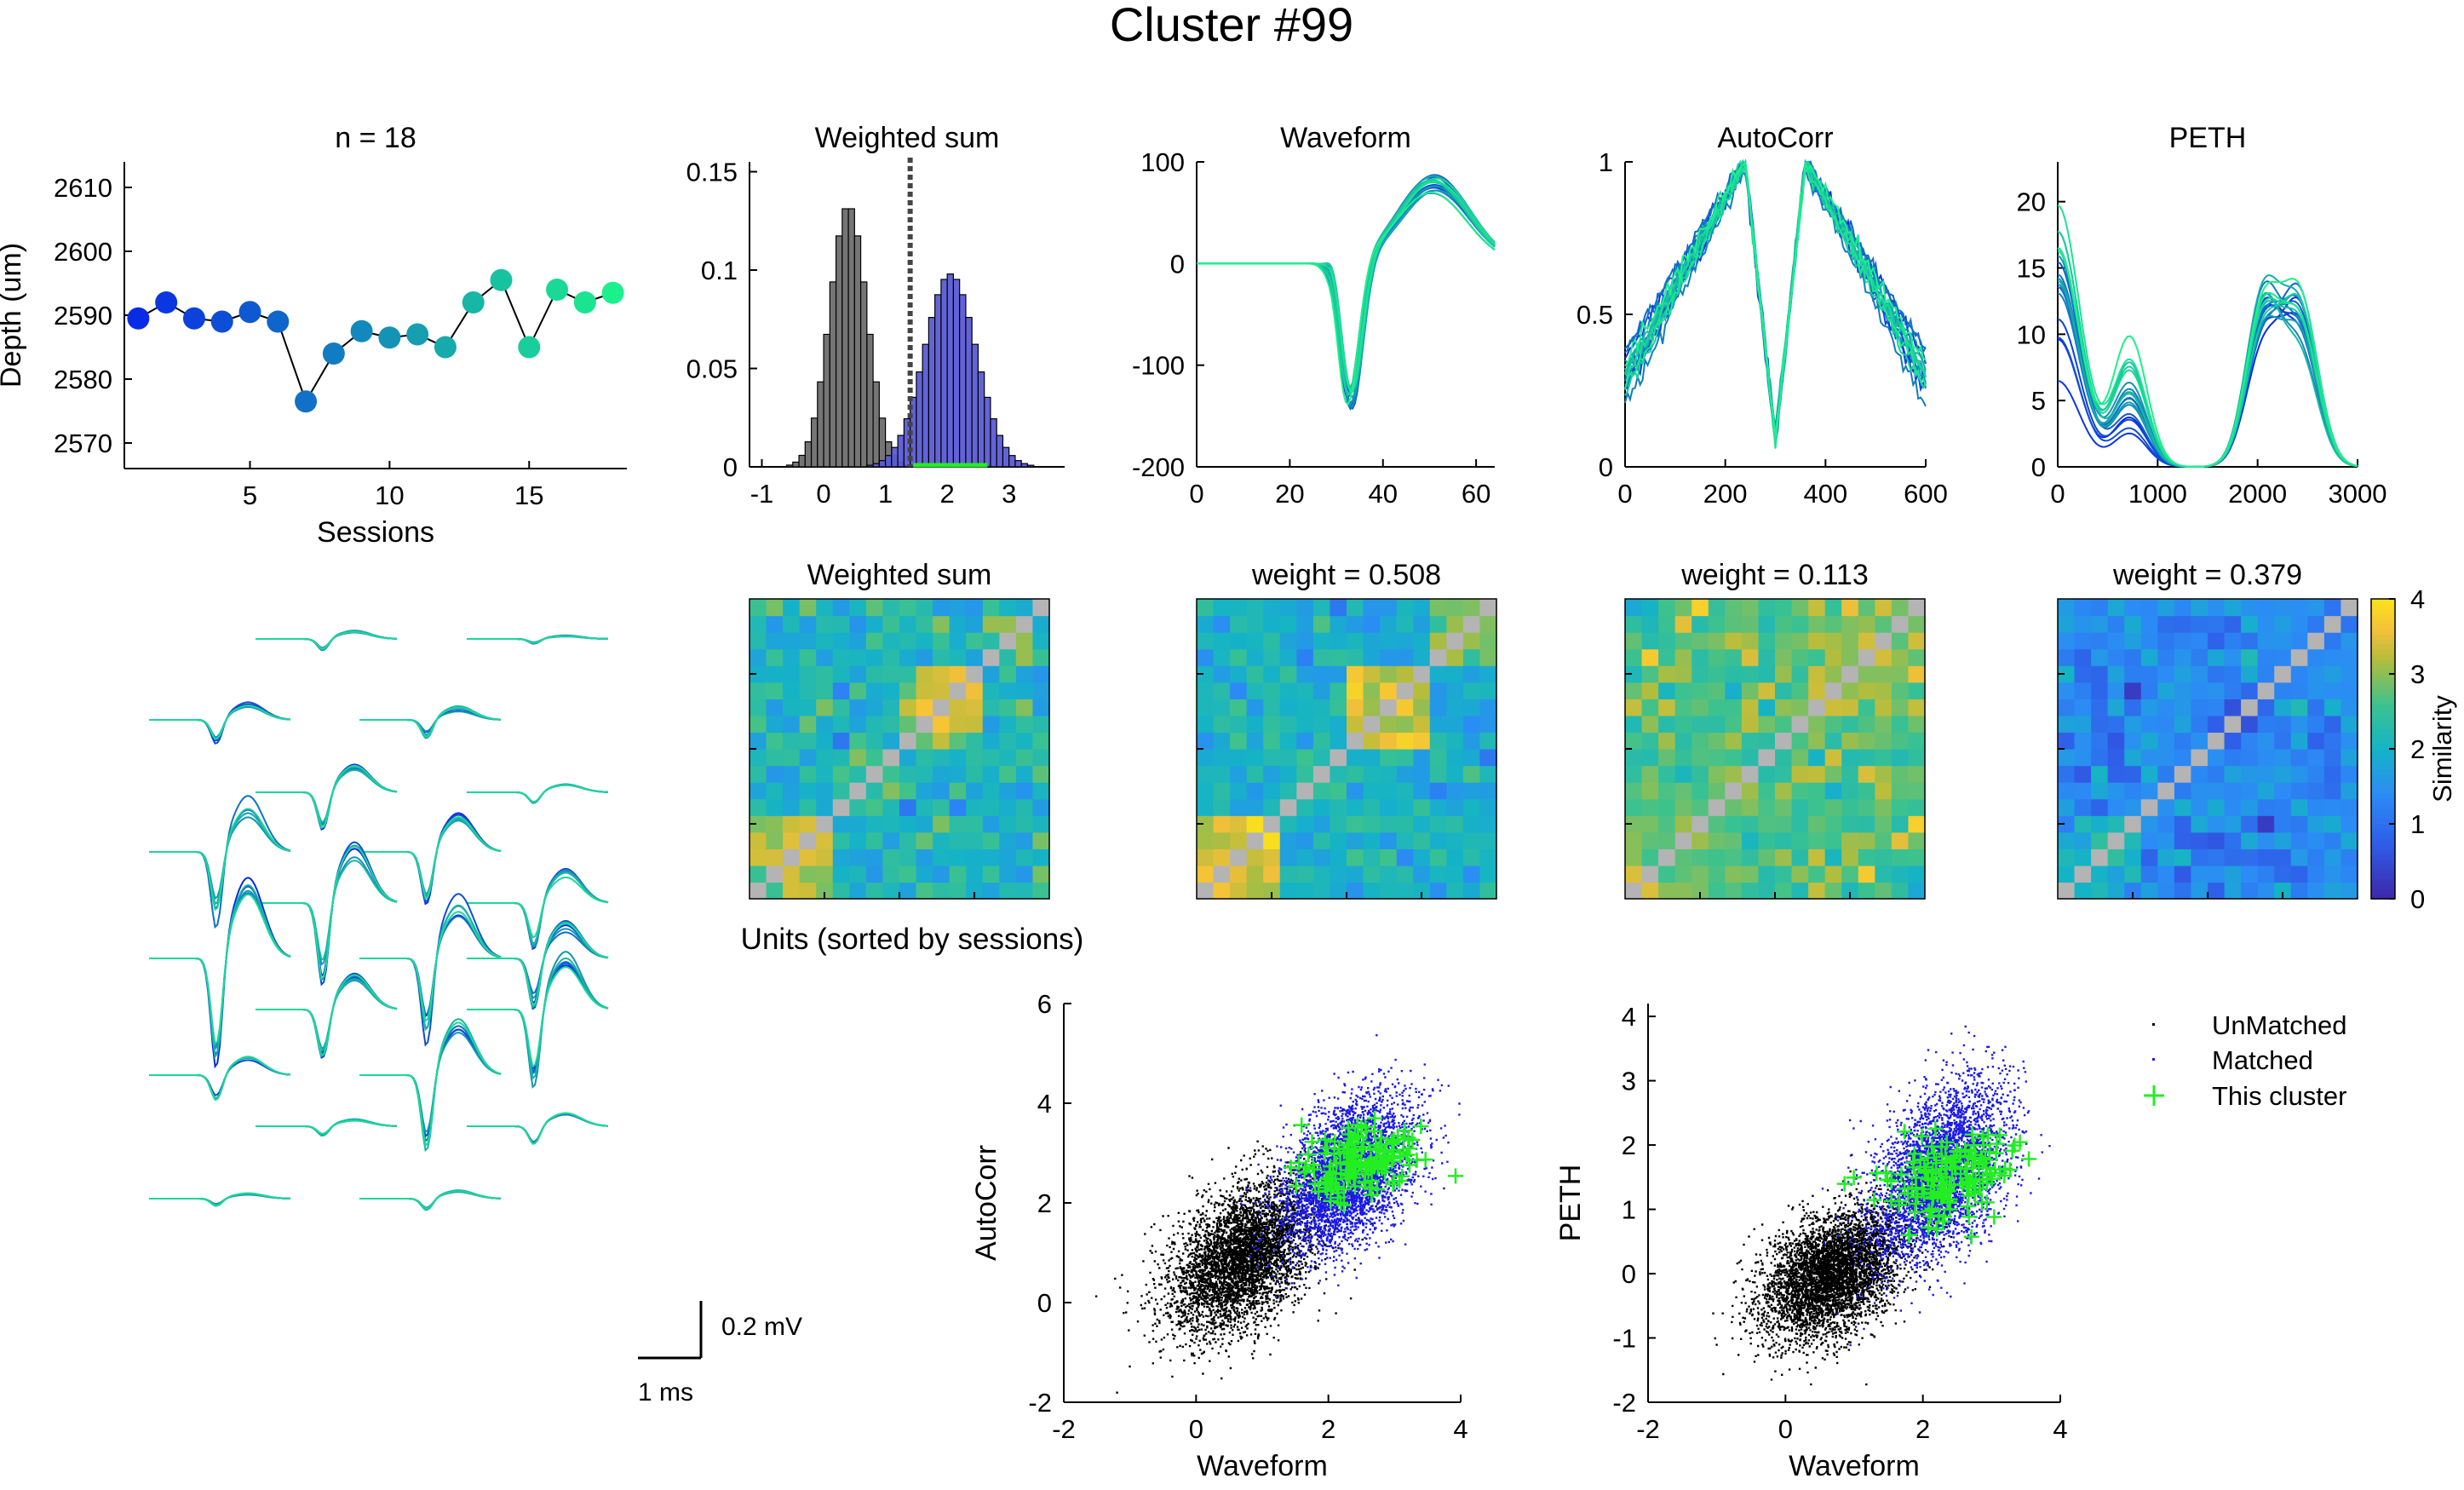 Image resolution: width=2464 pixels, height=1490 pixels. I want to click on x-tick-label: -1, so click(762, 494).